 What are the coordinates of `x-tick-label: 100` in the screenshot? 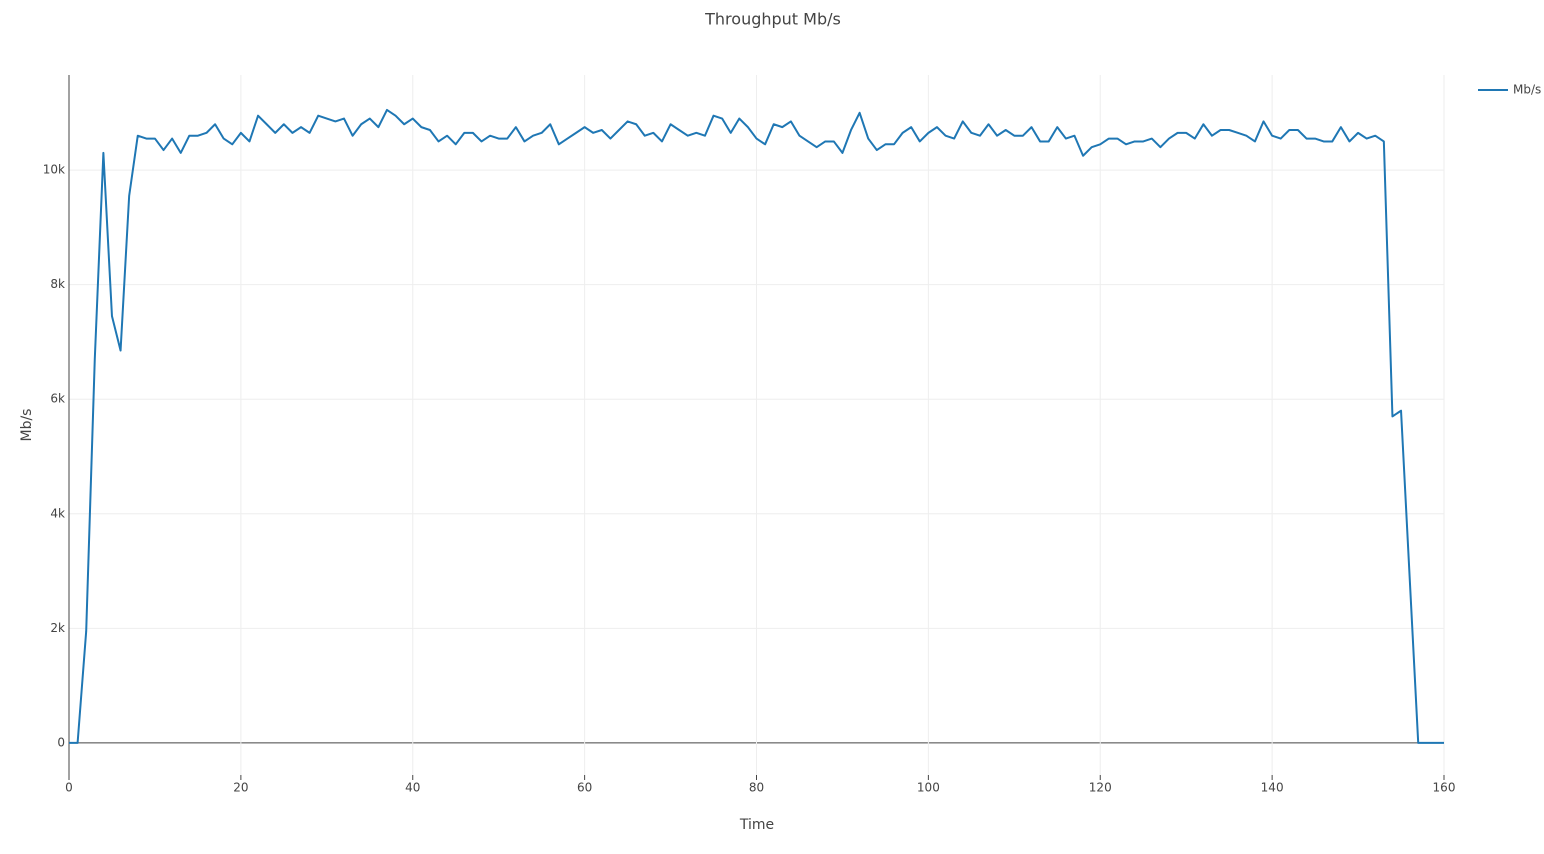 It's located at (928, 788).